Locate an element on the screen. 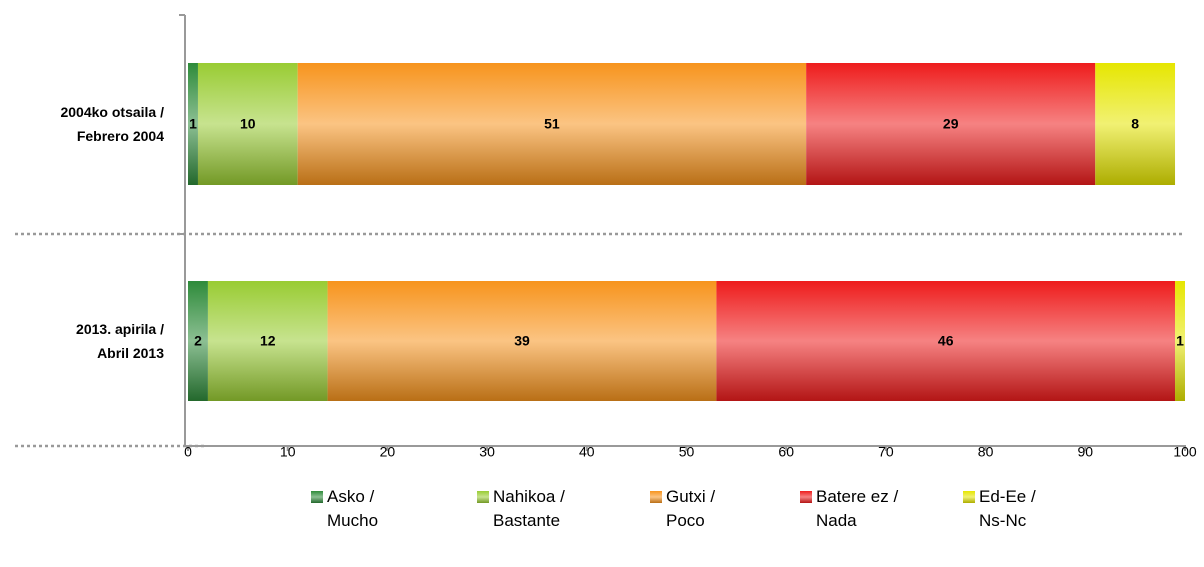 This screenshot has height=567, width=1204. data-label: 2 is located at coordinates (198, 341).